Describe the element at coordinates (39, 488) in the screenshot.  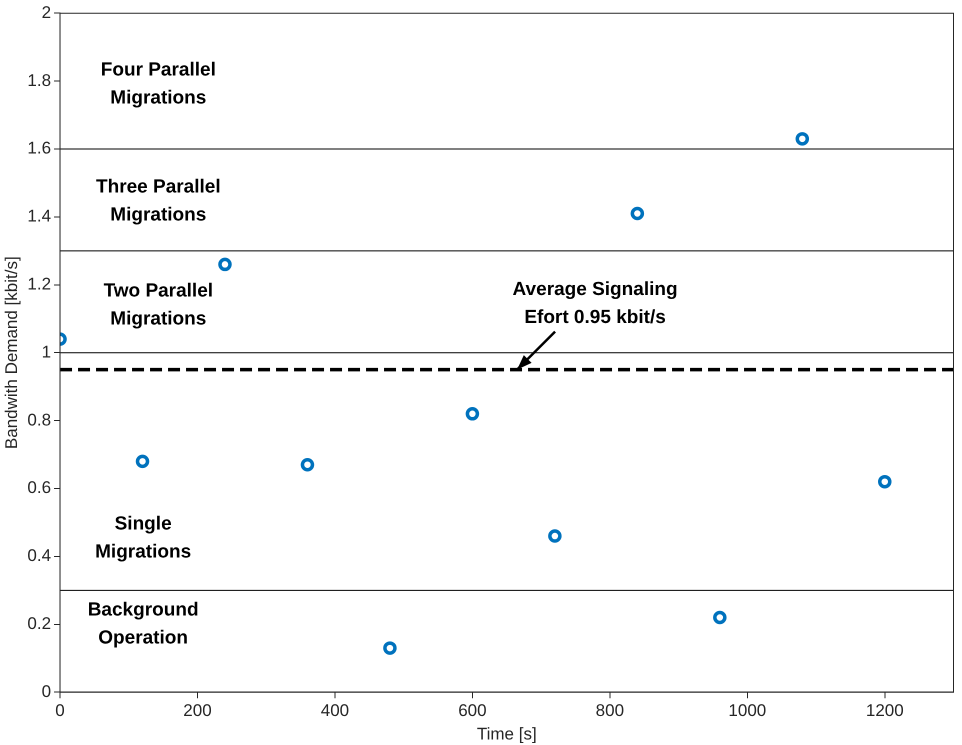
I see `y-tick-label: 0.6` at that location.